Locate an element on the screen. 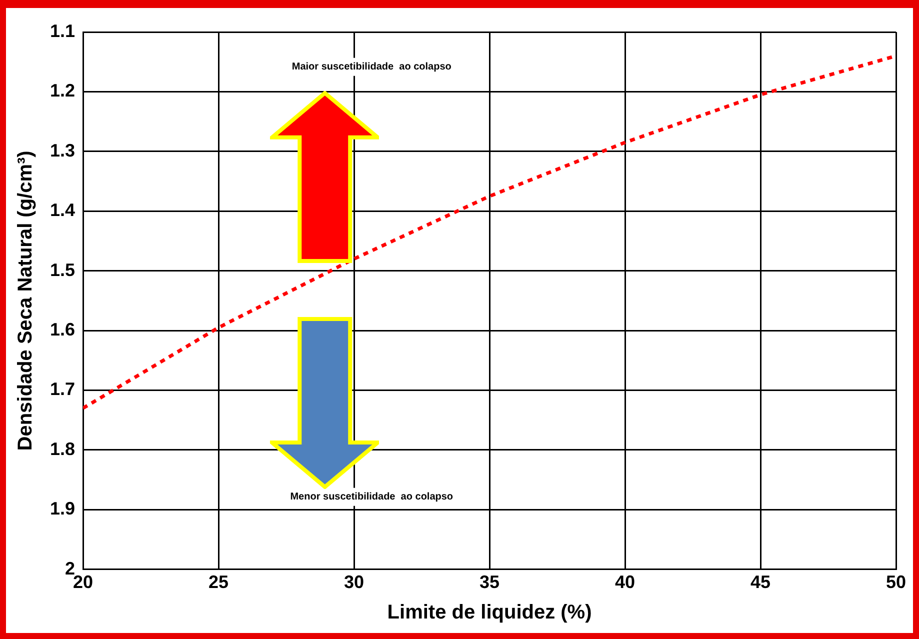 The height and width of the screenshot is (639, 919). x-tick-label: 45 is located at coordinates (760, 582).